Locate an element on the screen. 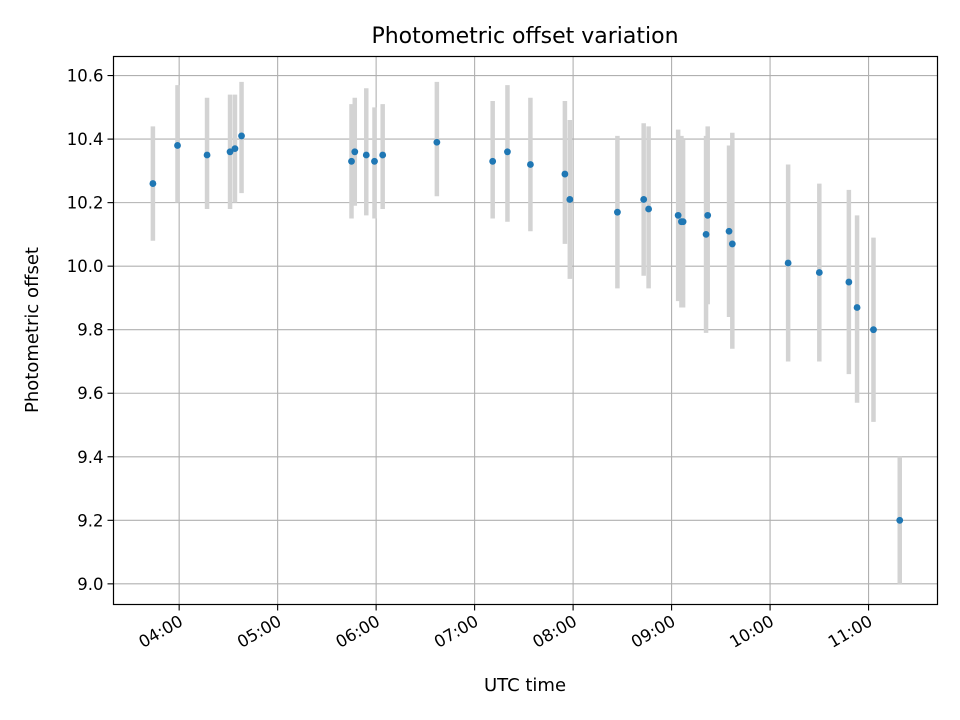 Image resolution: width=960 pixels, height=720 pixels. chart-title: Photometric offset variation is located at coordinates (524, 36).